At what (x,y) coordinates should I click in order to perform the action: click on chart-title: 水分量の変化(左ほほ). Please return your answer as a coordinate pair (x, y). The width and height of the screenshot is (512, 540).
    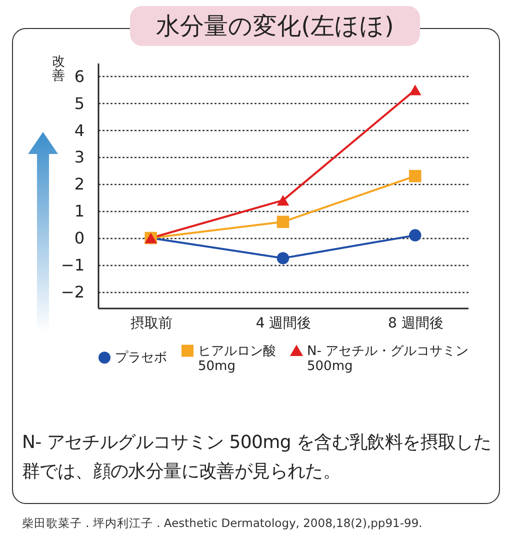
    Looking at the image, I should click on (275, 26).